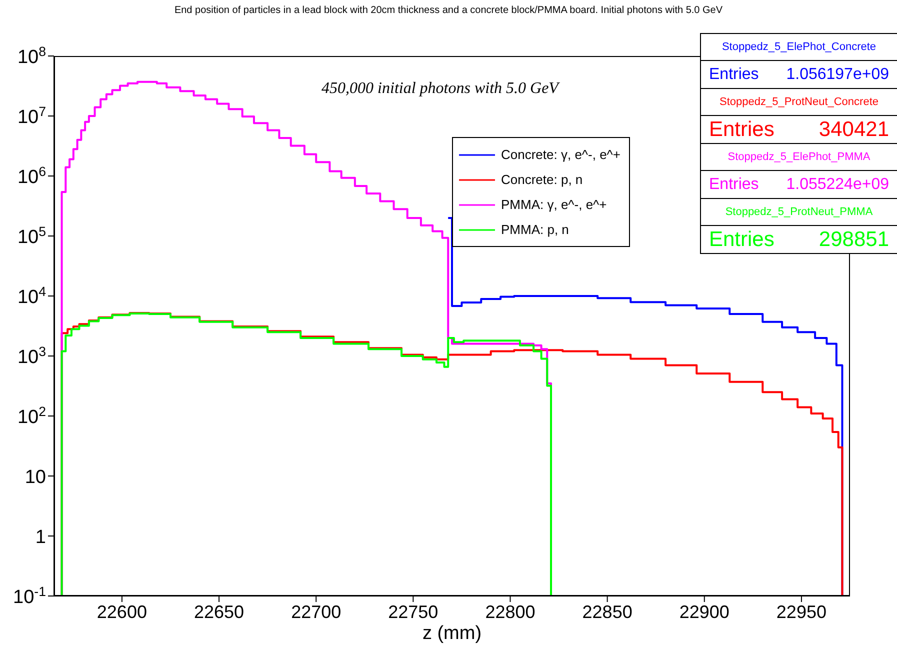  What do you see at coordinates (413, 612) in the screenshot?
I see `x-tick-label: 22750` at bounding box center [413, 612].